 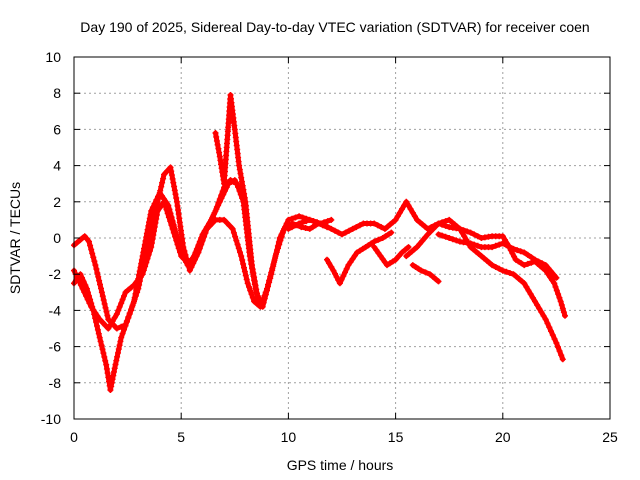 What do you see at coordinates (340, 465) in the screenshot?
I see `x-axis-label: GPS time / hours` at bounding box center [340, 465].